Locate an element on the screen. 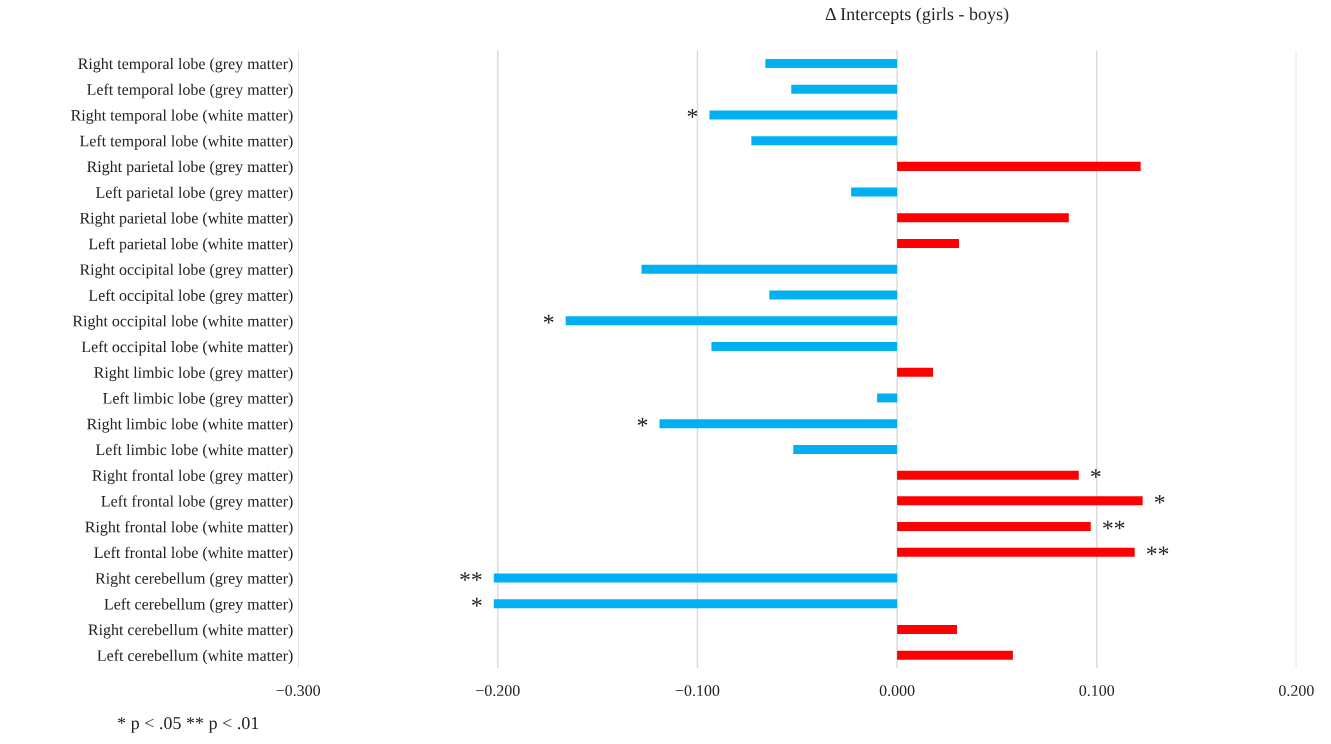 Image resolution: width=1331 pixels, height=744 pixels. y-tick-label: Left cerebellum (white matter) is located at coordinates (195, 657).